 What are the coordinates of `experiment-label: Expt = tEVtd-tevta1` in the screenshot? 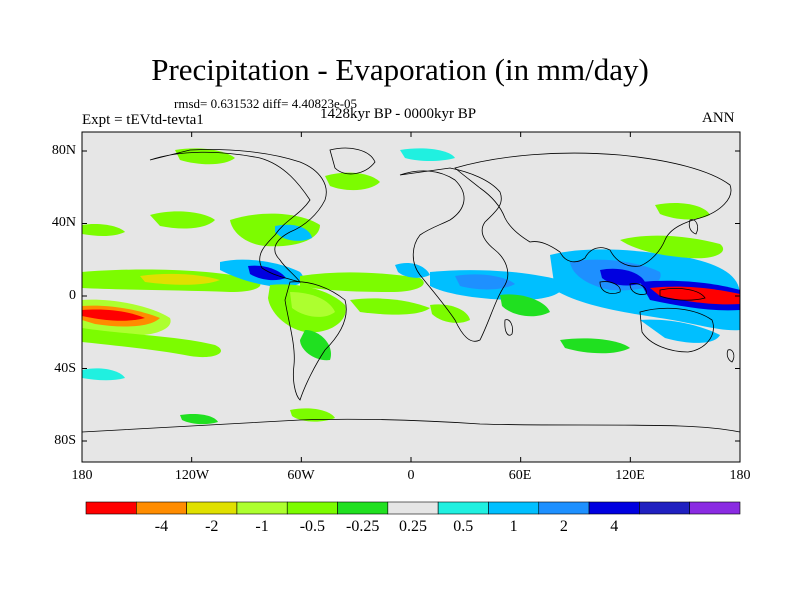 It's located at (143, 120).